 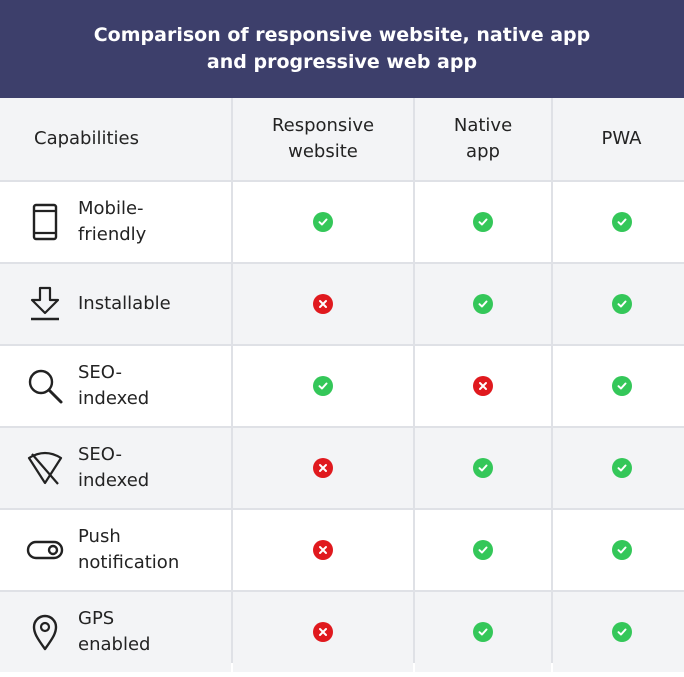 I want to click on table-row-capability: Installable, so click(x=115, y=304).